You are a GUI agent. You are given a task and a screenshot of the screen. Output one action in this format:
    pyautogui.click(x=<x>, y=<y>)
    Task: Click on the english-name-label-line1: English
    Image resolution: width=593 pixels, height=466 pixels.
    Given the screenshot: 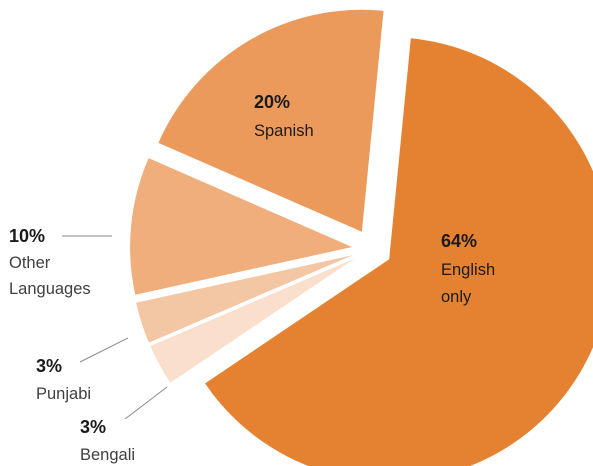 What is the action you would take?
    pyautogui.click(x=468, y=270)
    